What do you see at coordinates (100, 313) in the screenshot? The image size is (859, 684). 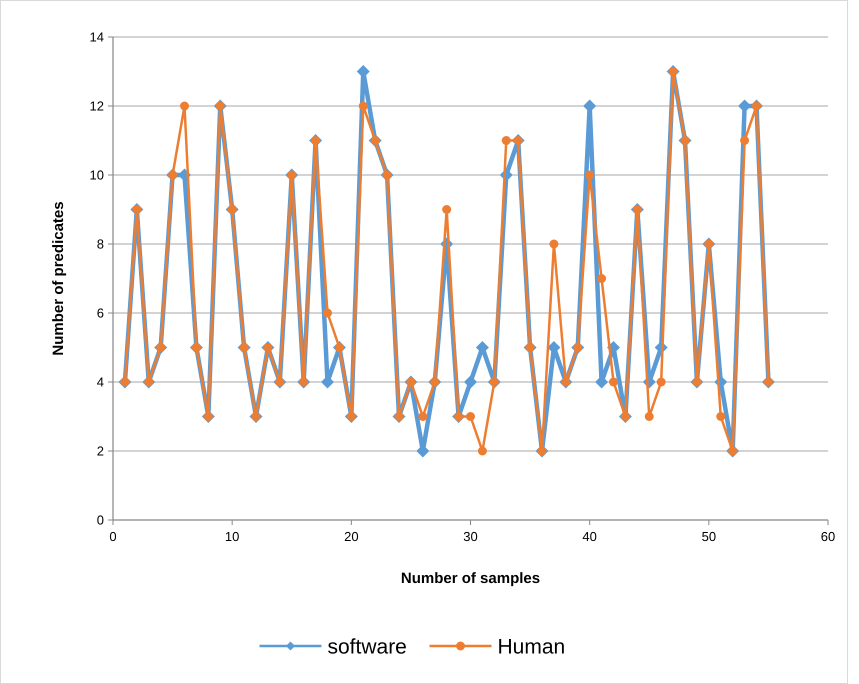 I see `y-tick-label: 6` at bounding box center [100, 313].